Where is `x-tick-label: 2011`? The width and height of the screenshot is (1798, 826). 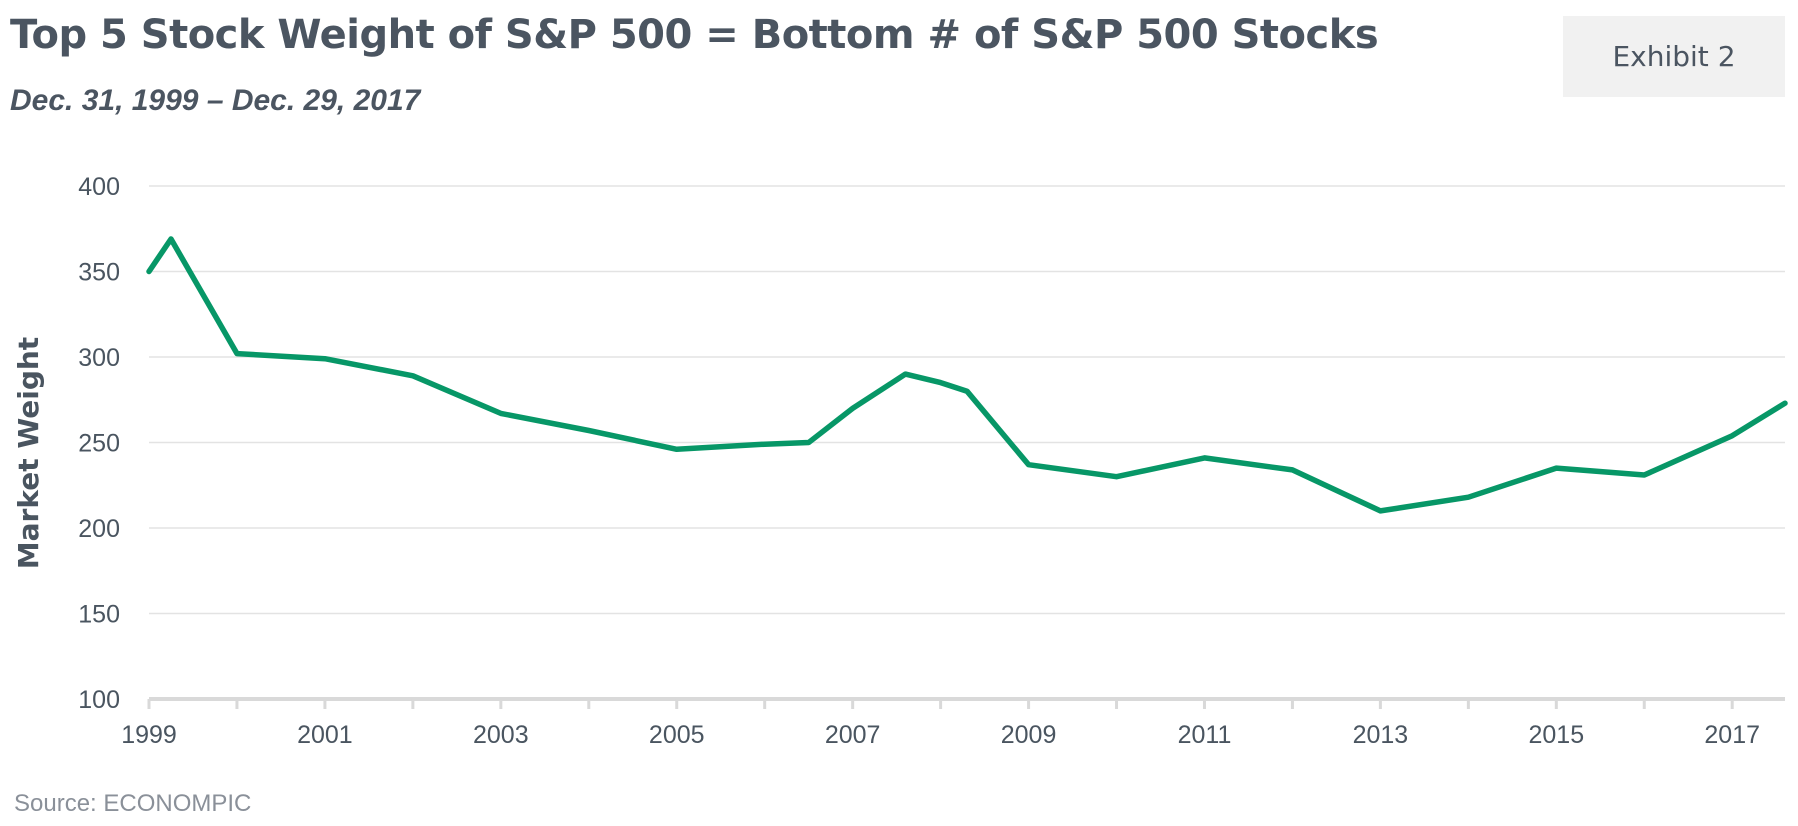
x-tick-label: 2011 is located at coordinates (1205, 735).